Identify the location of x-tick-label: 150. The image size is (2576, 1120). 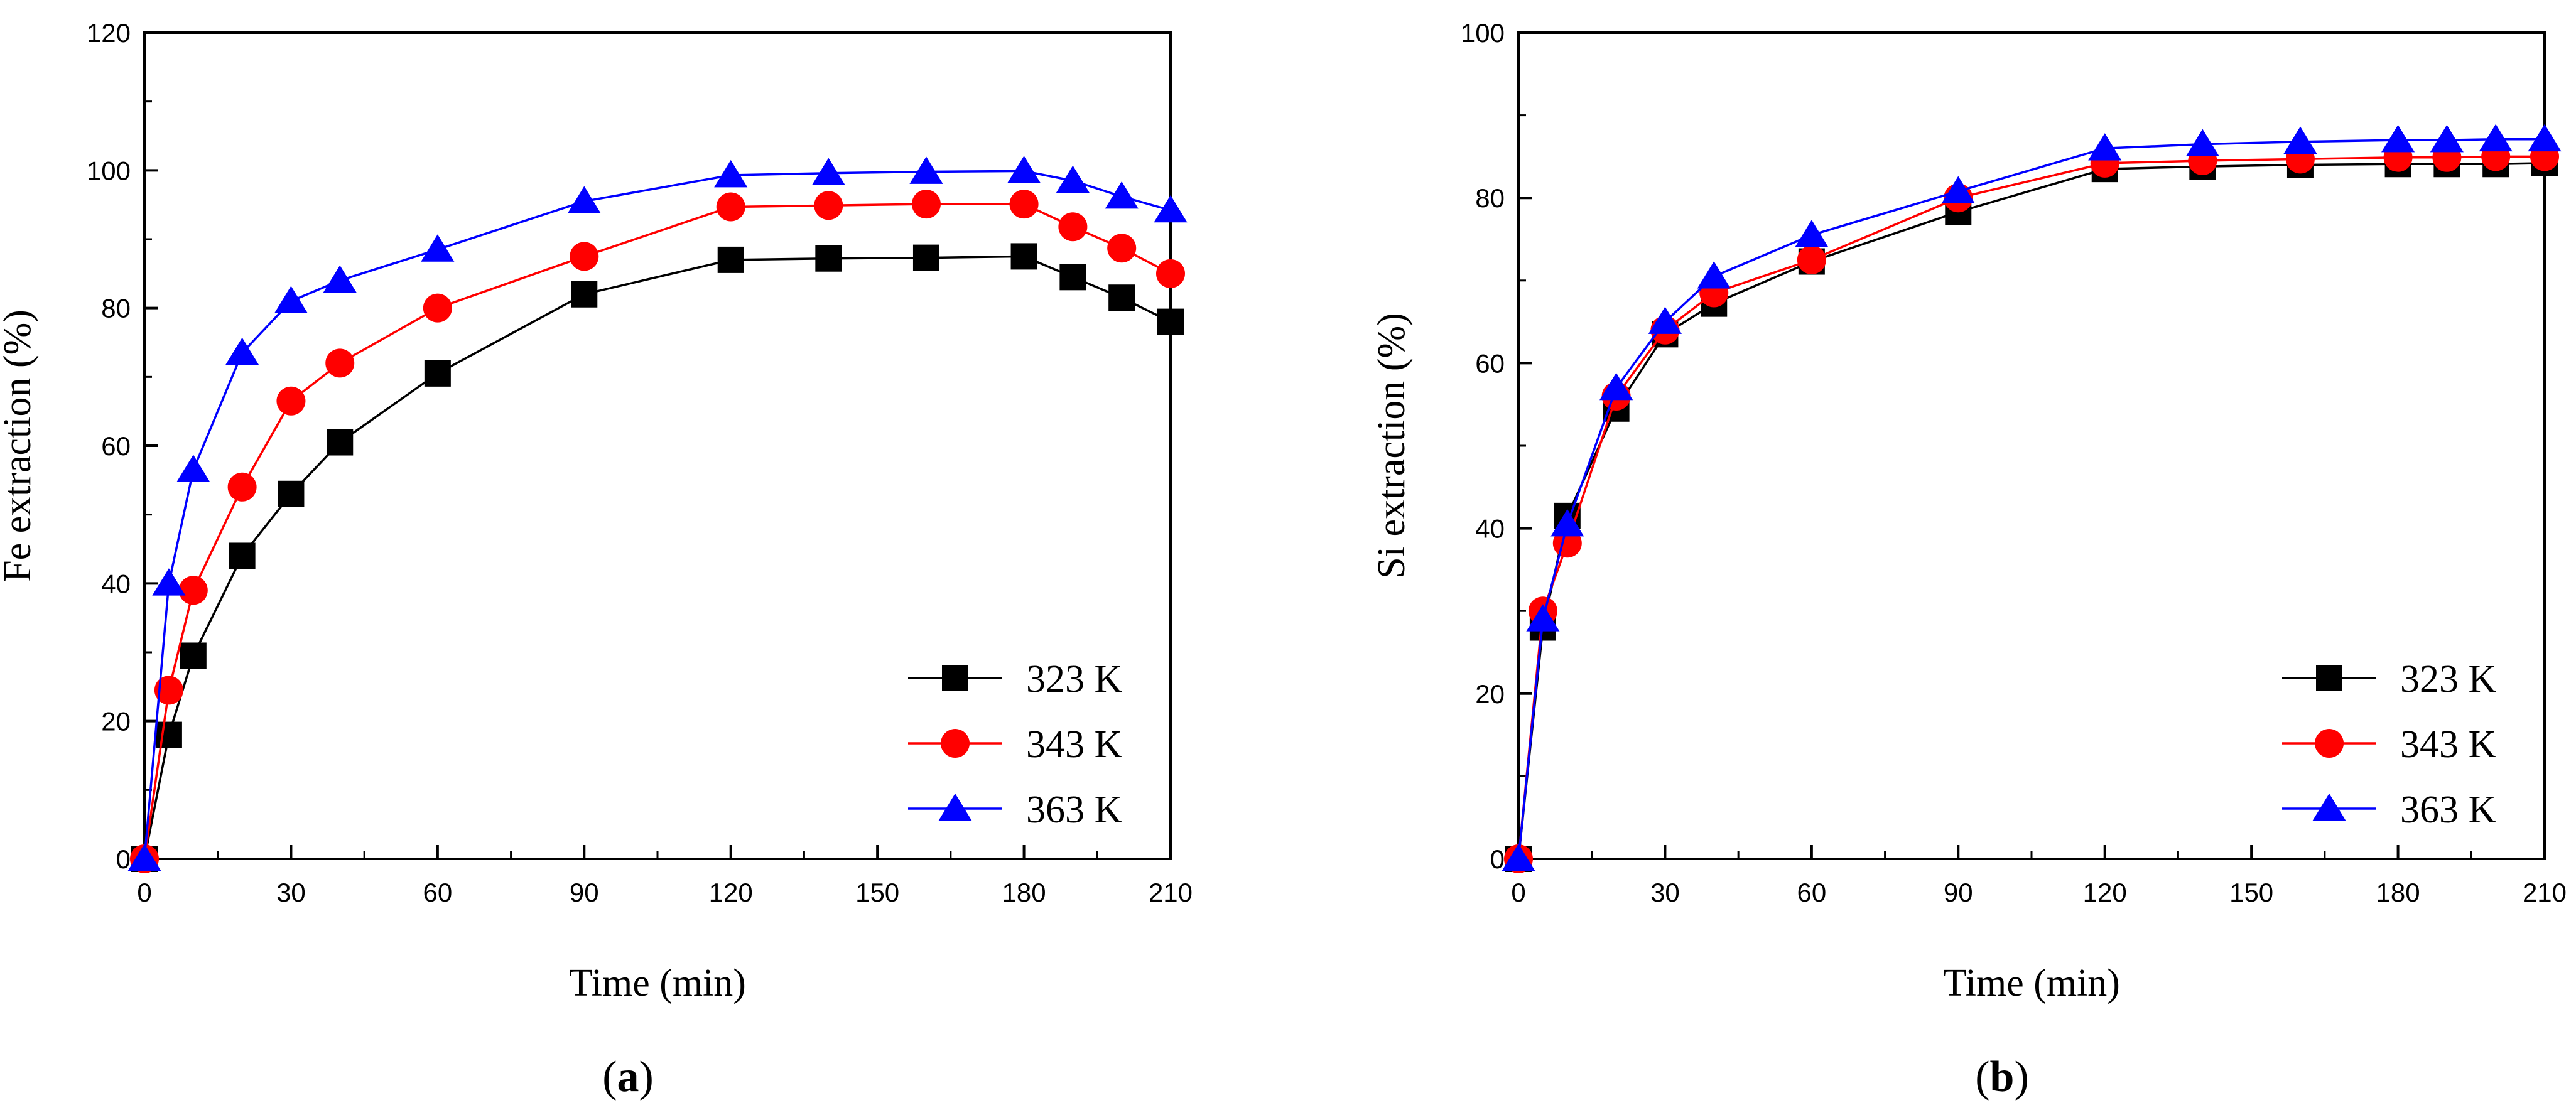
(877, 892).